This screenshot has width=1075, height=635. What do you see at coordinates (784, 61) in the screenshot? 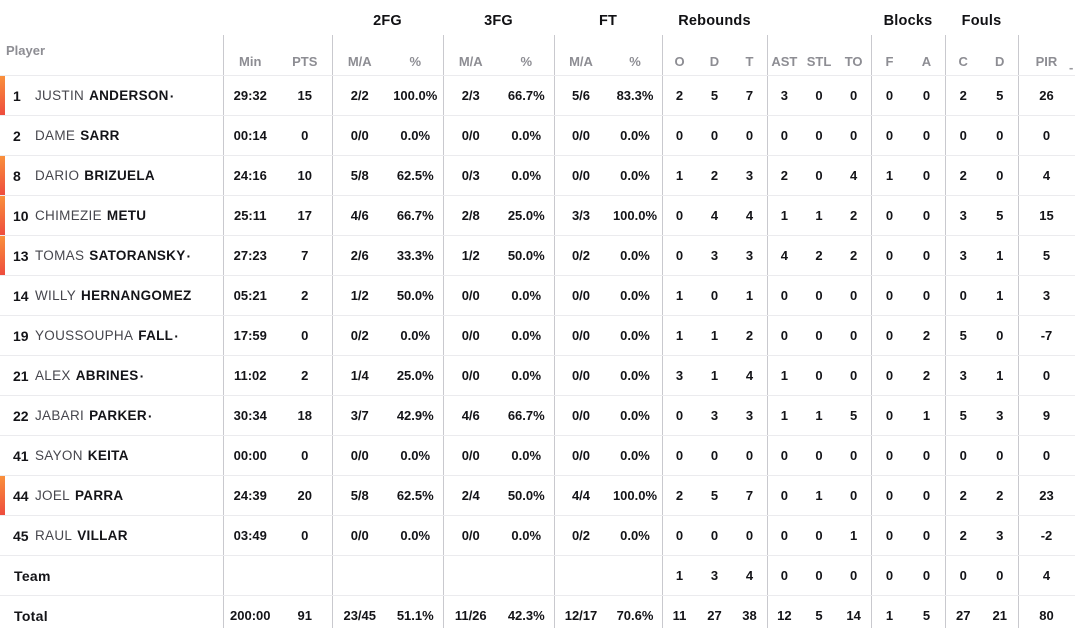
I see `column-header-ast: AST` at bounding box center [784, 61].